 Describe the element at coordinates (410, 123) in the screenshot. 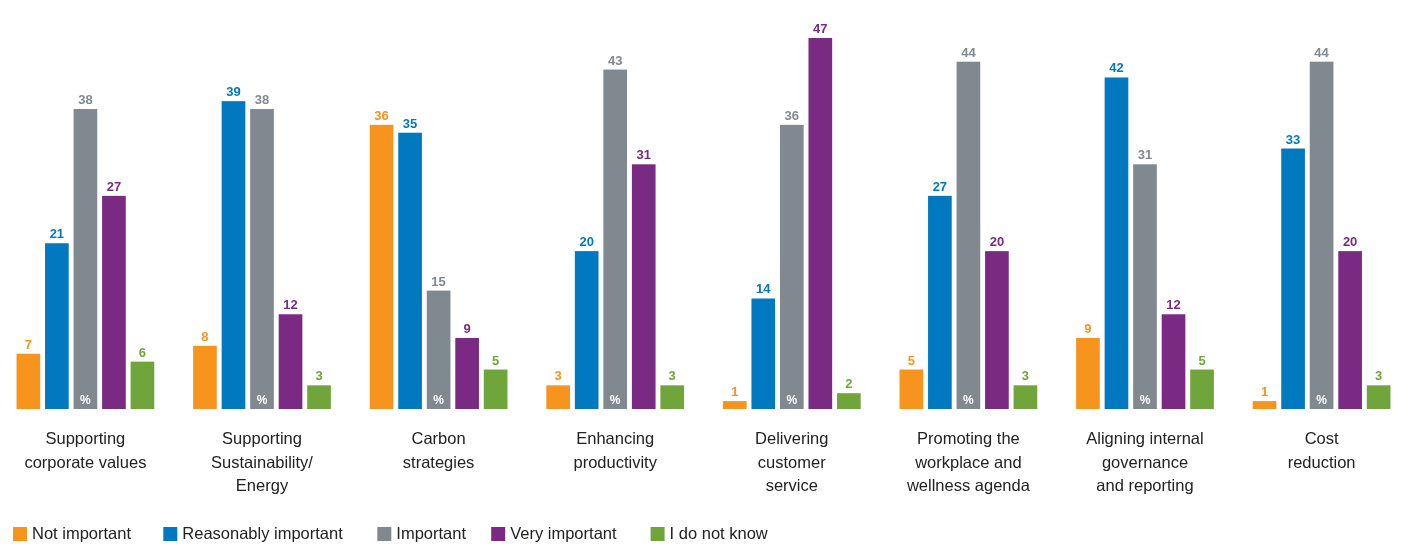

I see `data-label: 35` at that location.